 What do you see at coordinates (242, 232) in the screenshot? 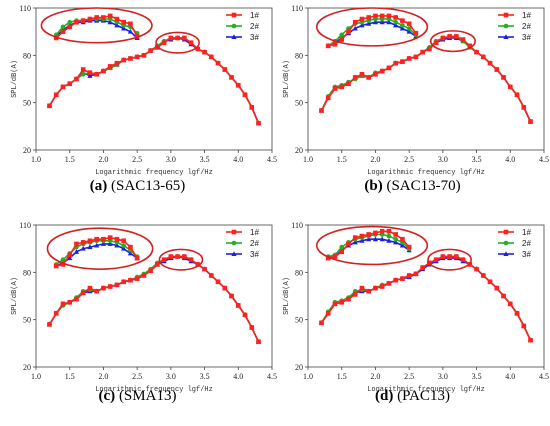
I see `legend-item-1: 1#` at bounding box center [242, 232].